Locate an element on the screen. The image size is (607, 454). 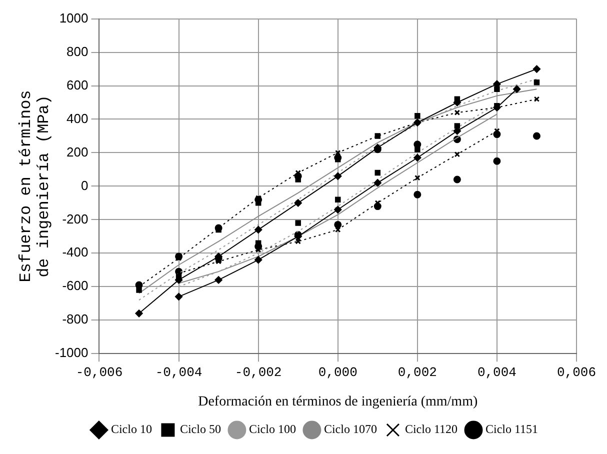
y-tick-label: 1000 is located at coordinates (73, 18).